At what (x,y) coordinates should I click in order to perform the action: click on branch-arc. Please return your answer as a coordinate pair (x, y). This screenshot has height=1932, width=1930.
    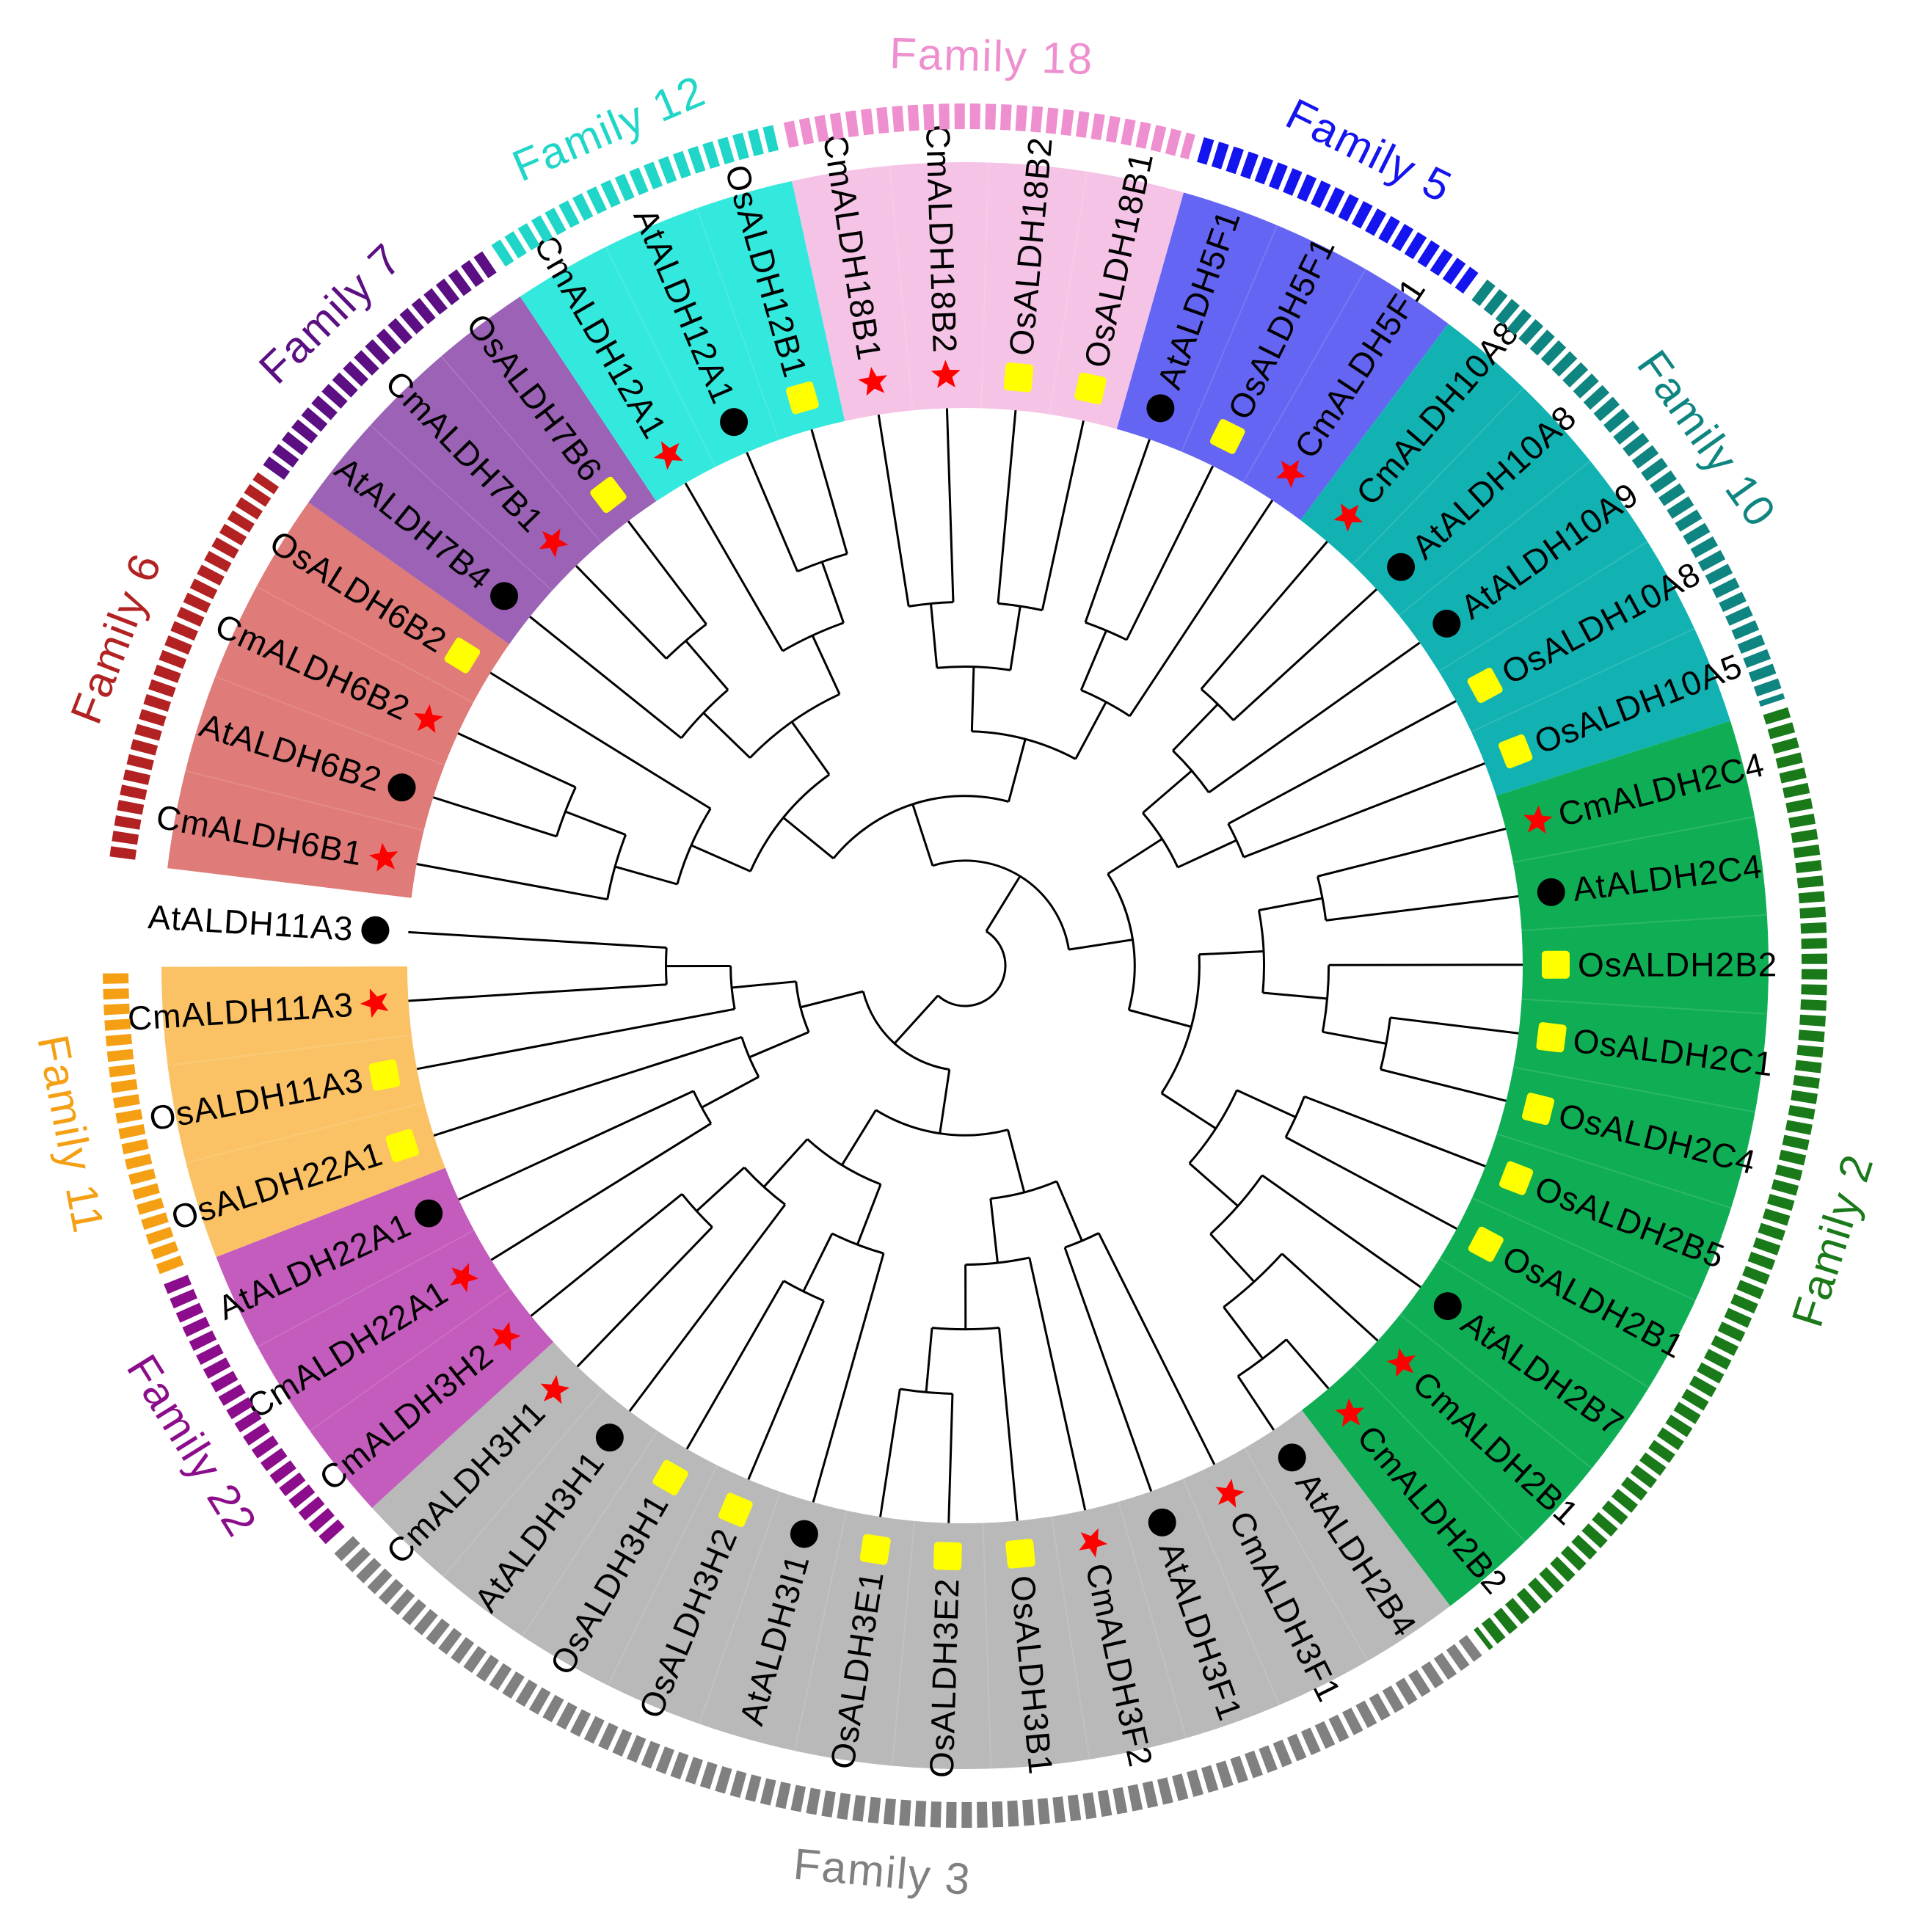
    Looking at the image, I should click on (1024, 745).